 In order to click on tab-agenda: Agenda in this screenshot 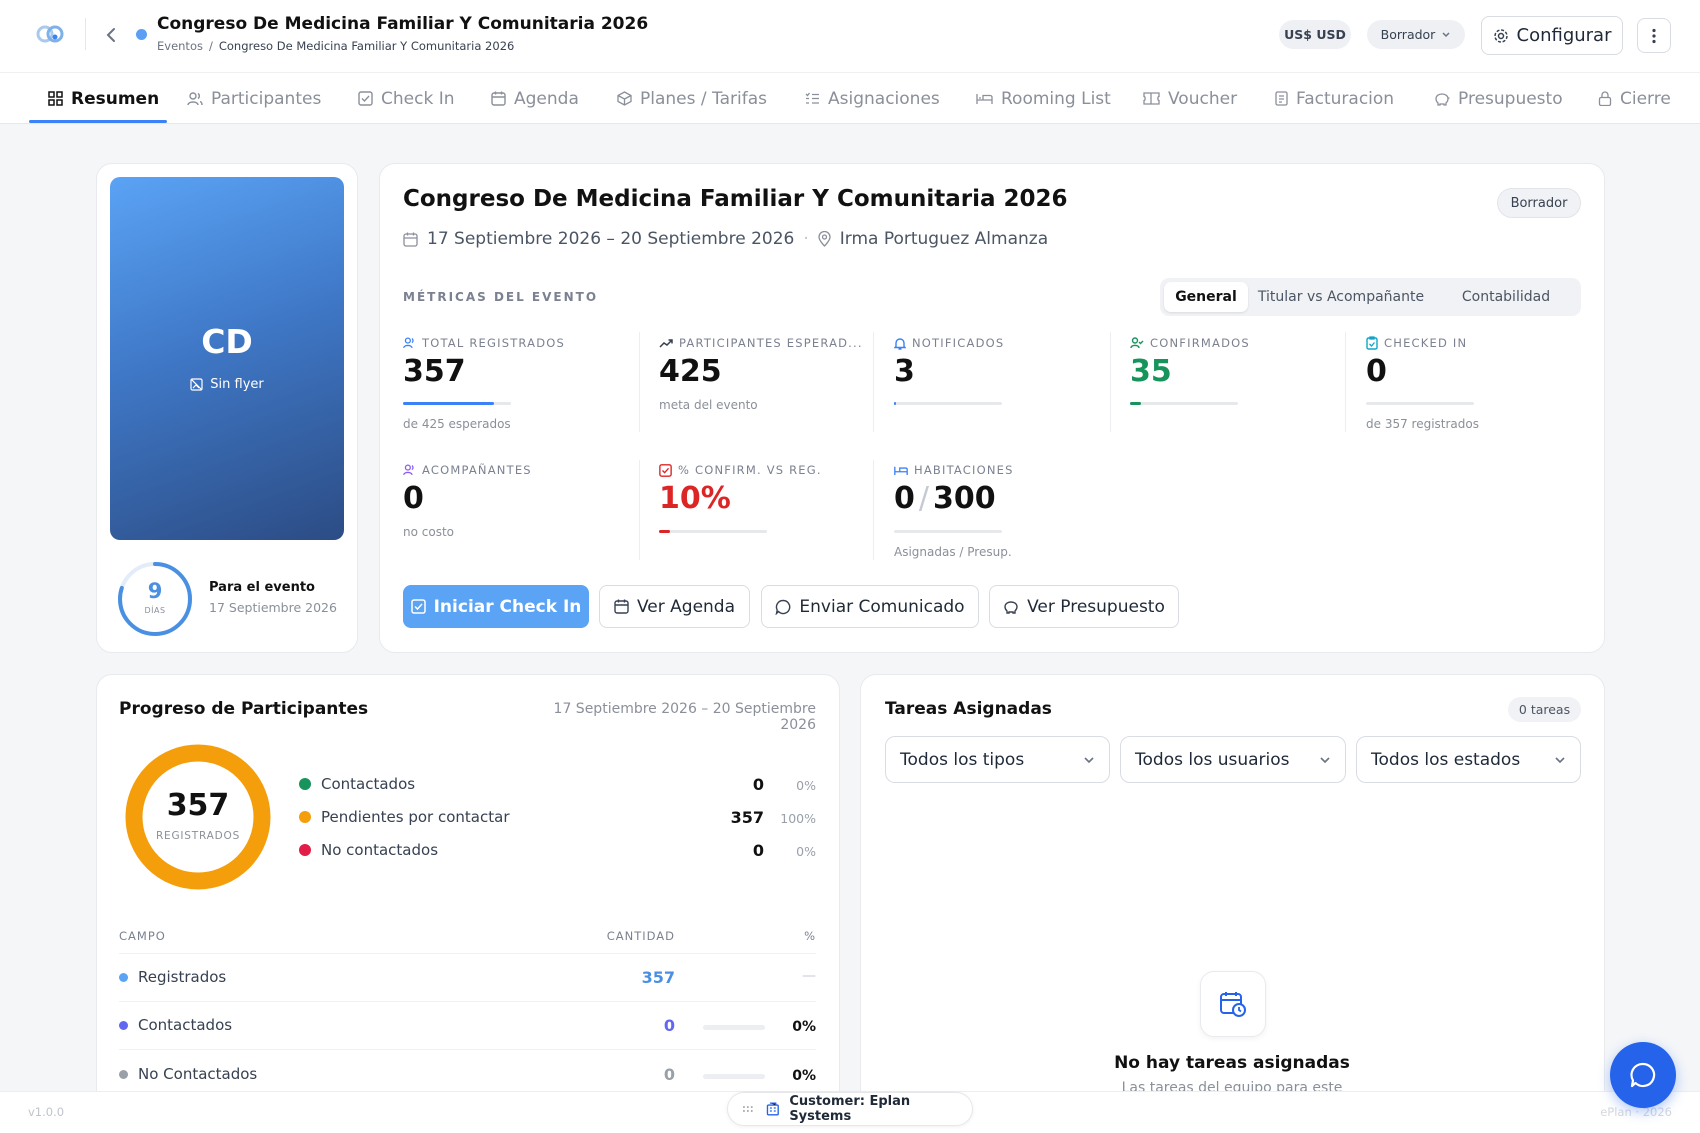, I will do `click(535, 98)`.